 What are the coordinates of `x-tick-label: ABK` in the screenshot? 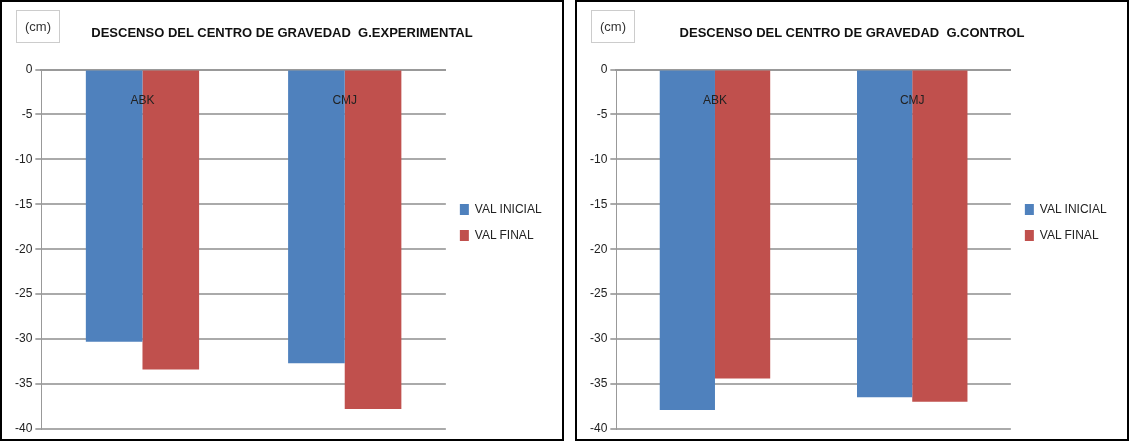 It's located at (714, 99).